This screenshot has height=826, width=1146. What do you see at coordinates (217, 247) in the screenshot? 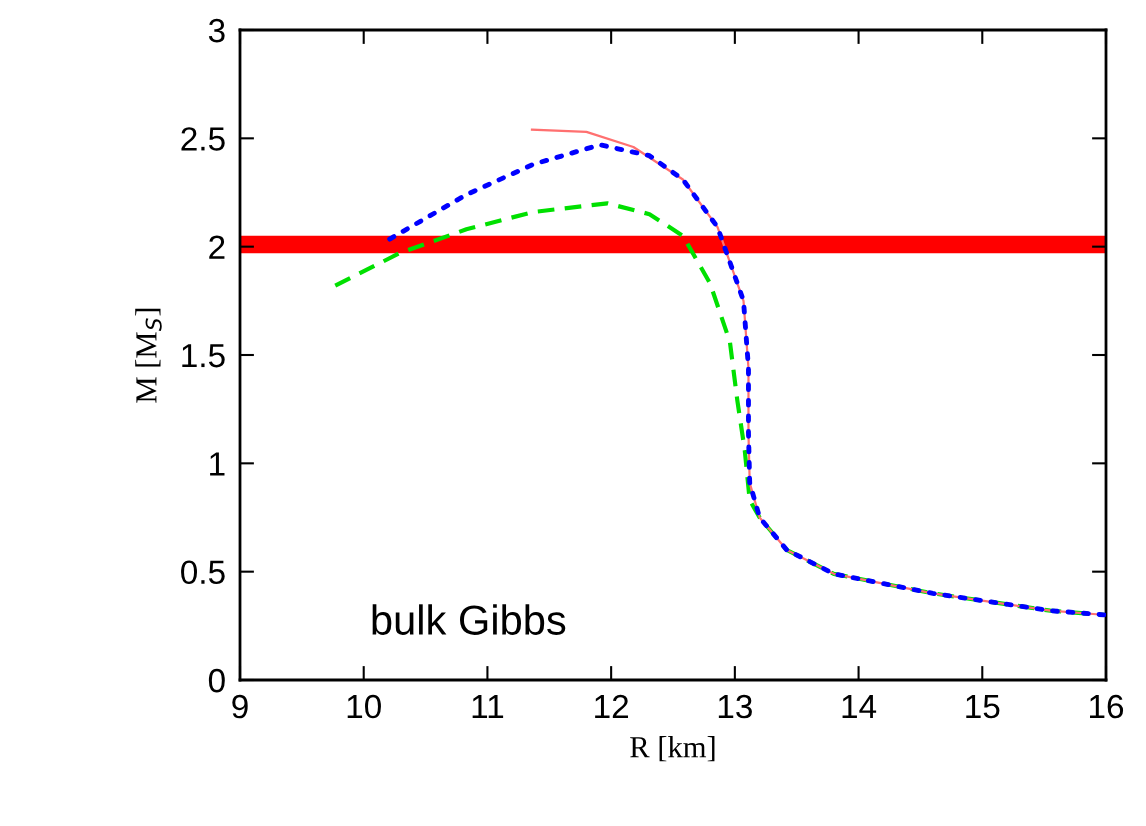
I see `y-tick-label: 2` at bounding box center [217, 247].